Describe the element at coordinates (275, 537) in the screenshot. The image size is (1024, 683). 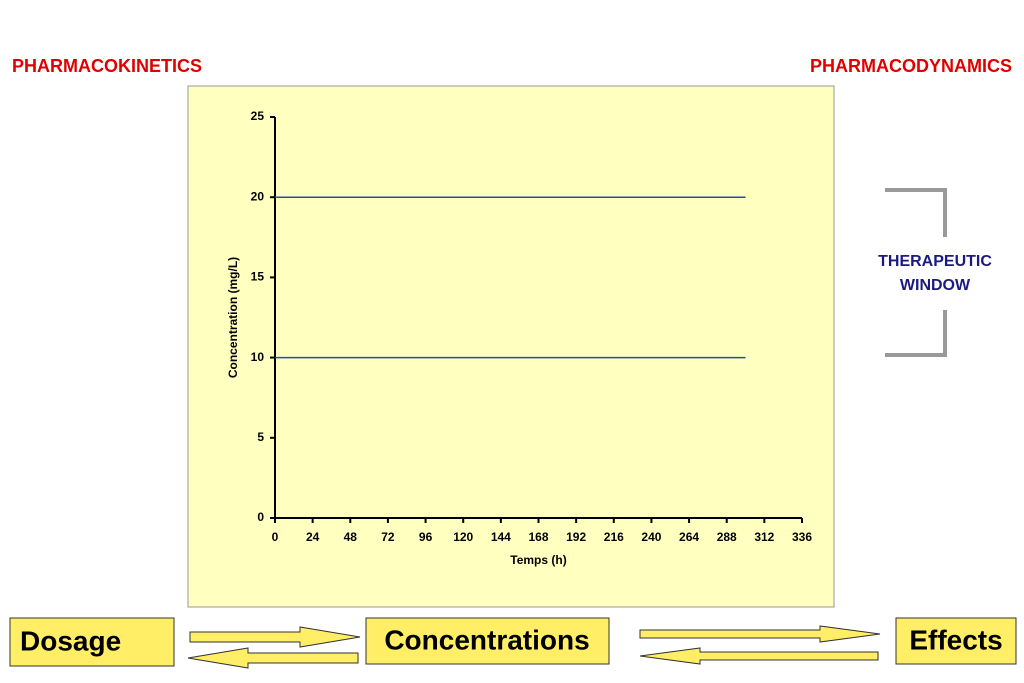
I see `x-tick-label: 0` at that location.